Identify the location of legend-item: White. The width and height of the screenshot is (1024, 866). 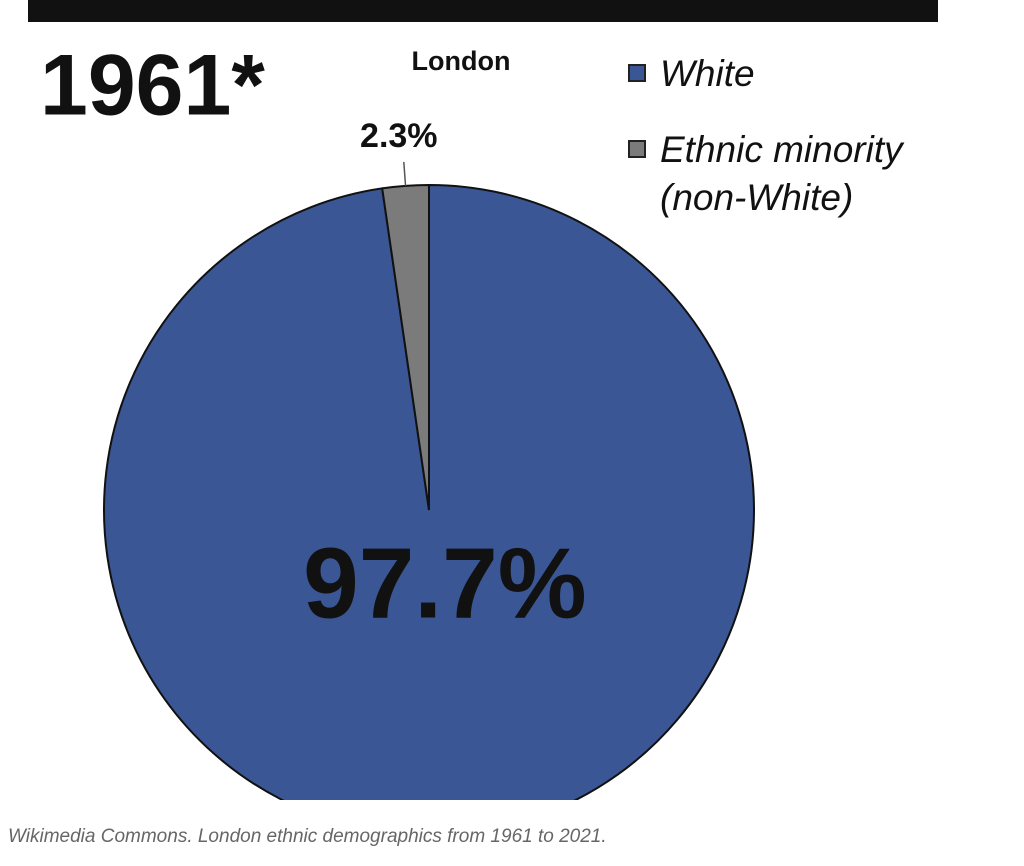
(793, 74).